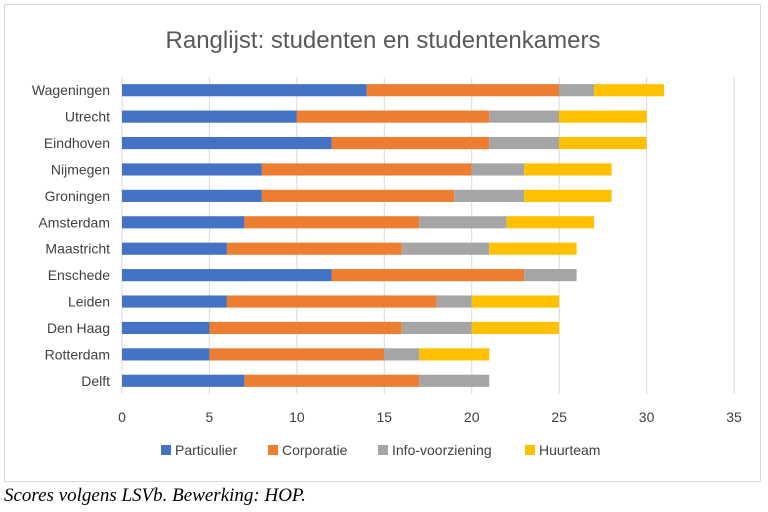 The width and height of the screenshot is (768, 512). What do you see at coordinates (74, 222) in the screenshot?
I see `category-label: Amsterdam` at bounding box center [74, 222].